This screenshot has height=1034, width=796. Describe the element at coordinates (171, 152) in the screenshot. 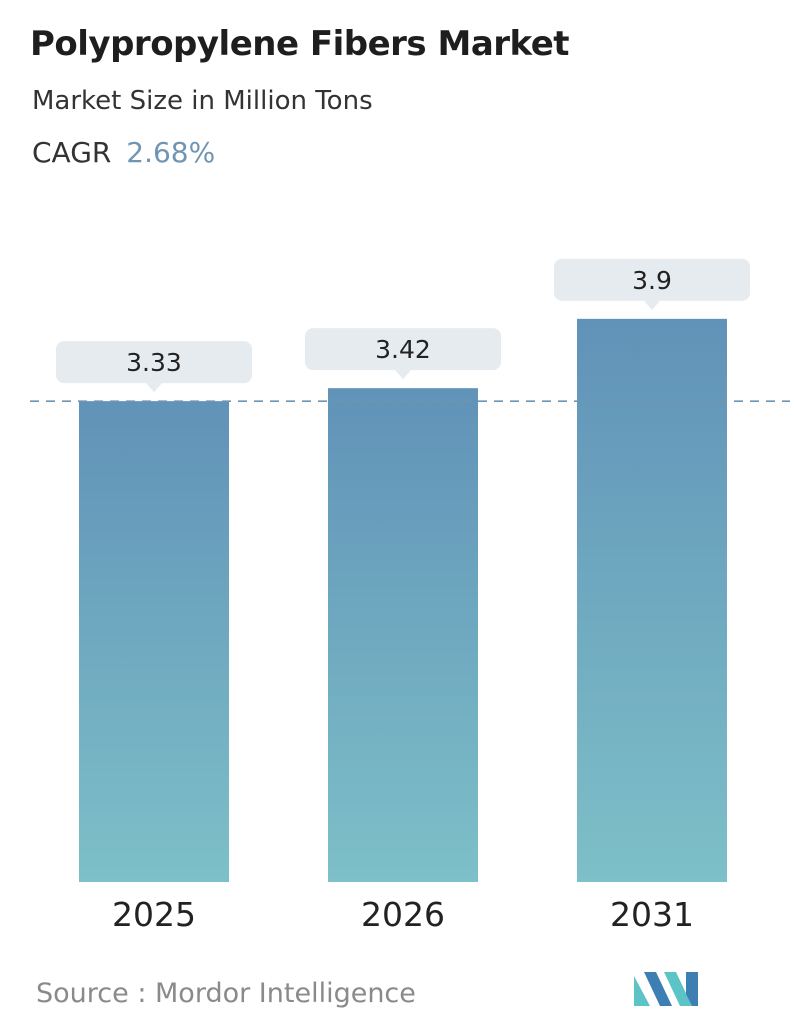

I see `cagr-value: 2.68%` at that location.